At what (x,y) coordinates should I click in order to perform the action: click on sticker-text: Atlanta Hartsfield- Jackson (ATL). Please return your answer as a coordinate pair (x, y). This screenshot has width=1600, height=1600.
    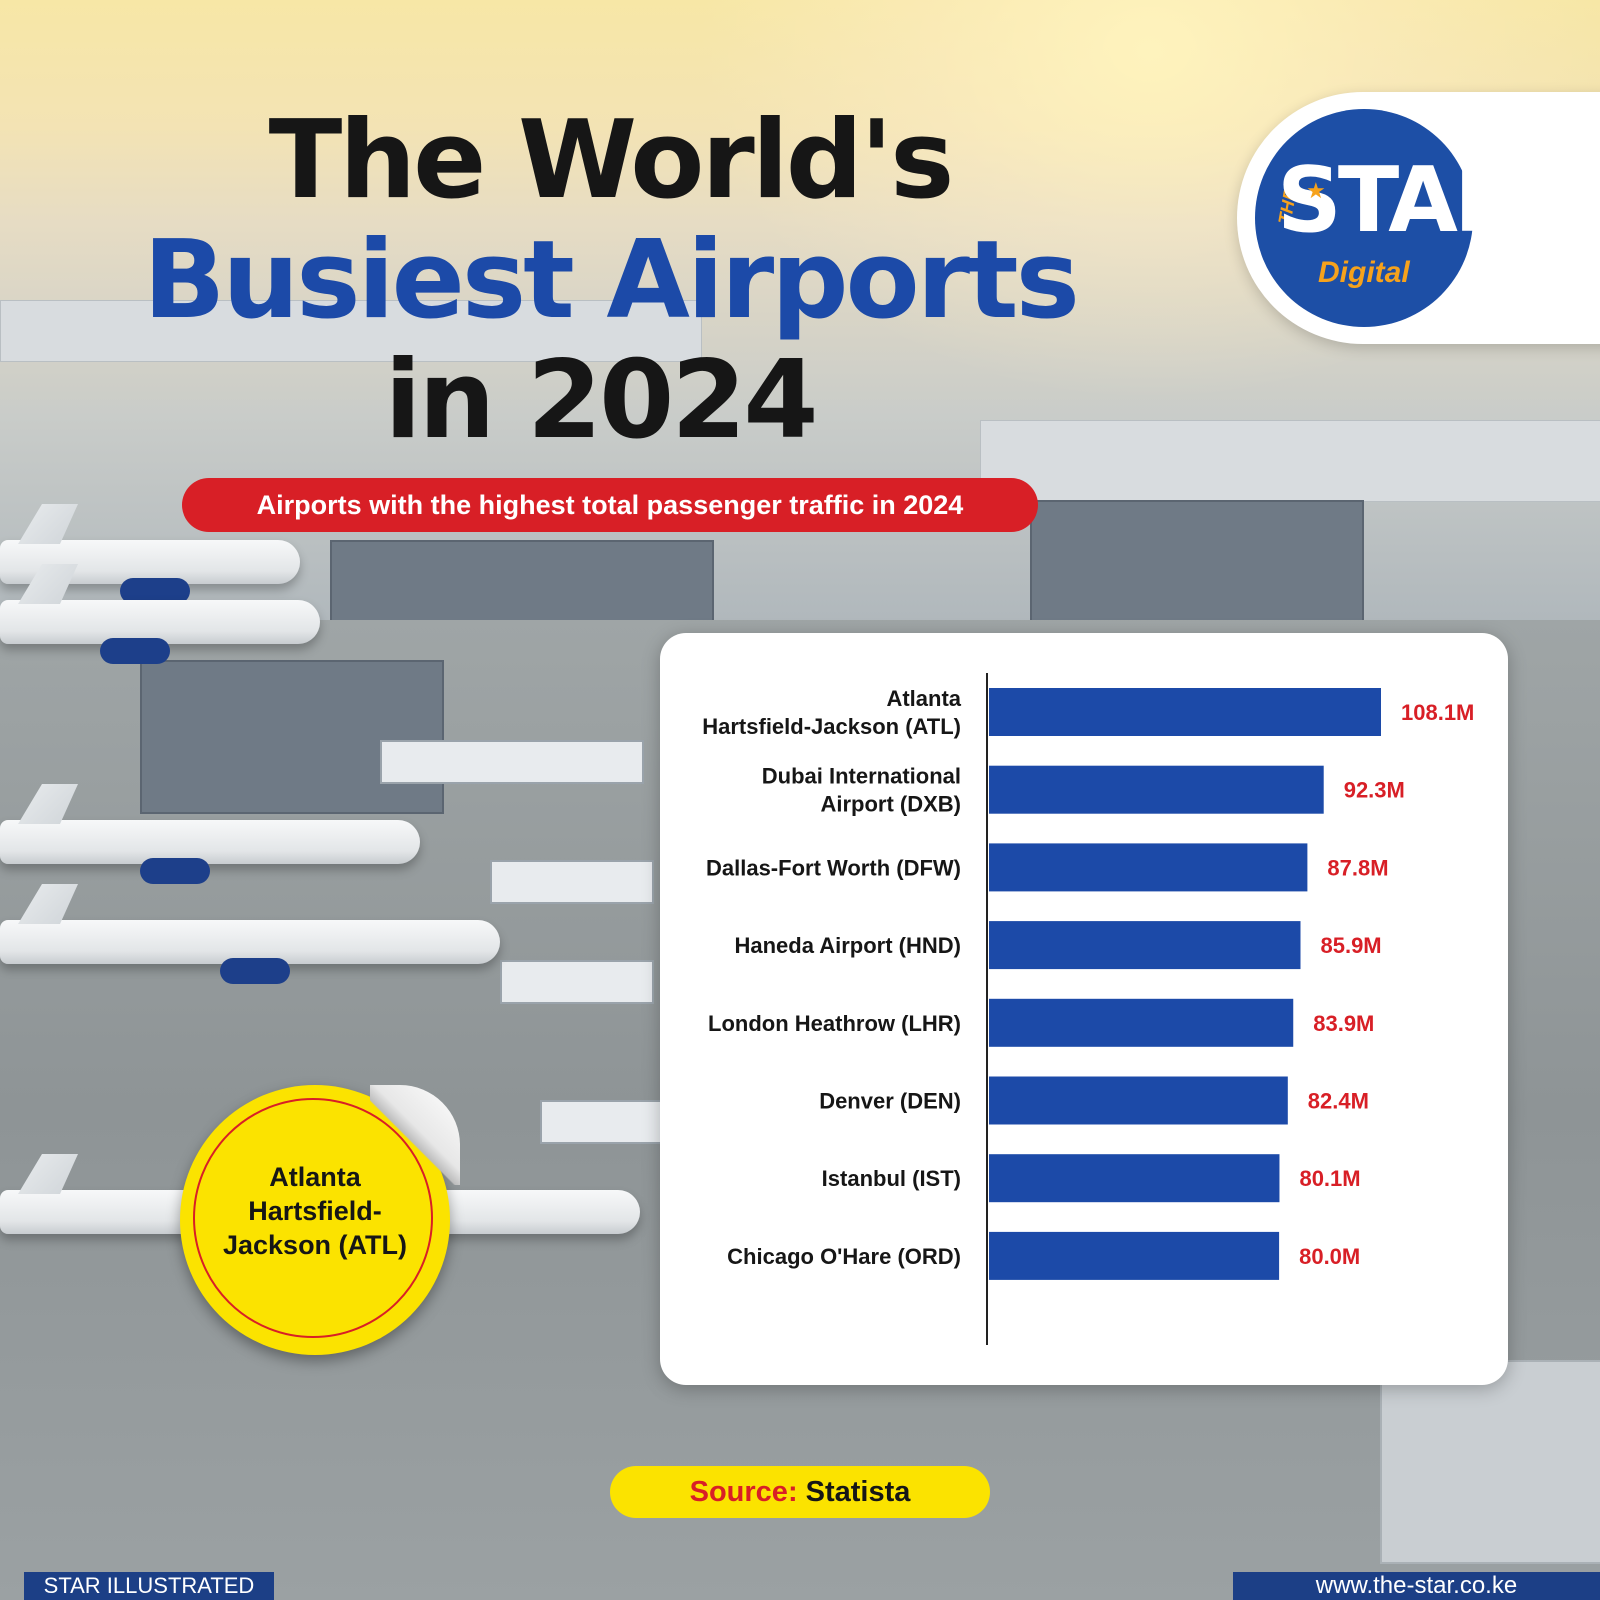
    Looking at the image, I should click on (315, 1211).